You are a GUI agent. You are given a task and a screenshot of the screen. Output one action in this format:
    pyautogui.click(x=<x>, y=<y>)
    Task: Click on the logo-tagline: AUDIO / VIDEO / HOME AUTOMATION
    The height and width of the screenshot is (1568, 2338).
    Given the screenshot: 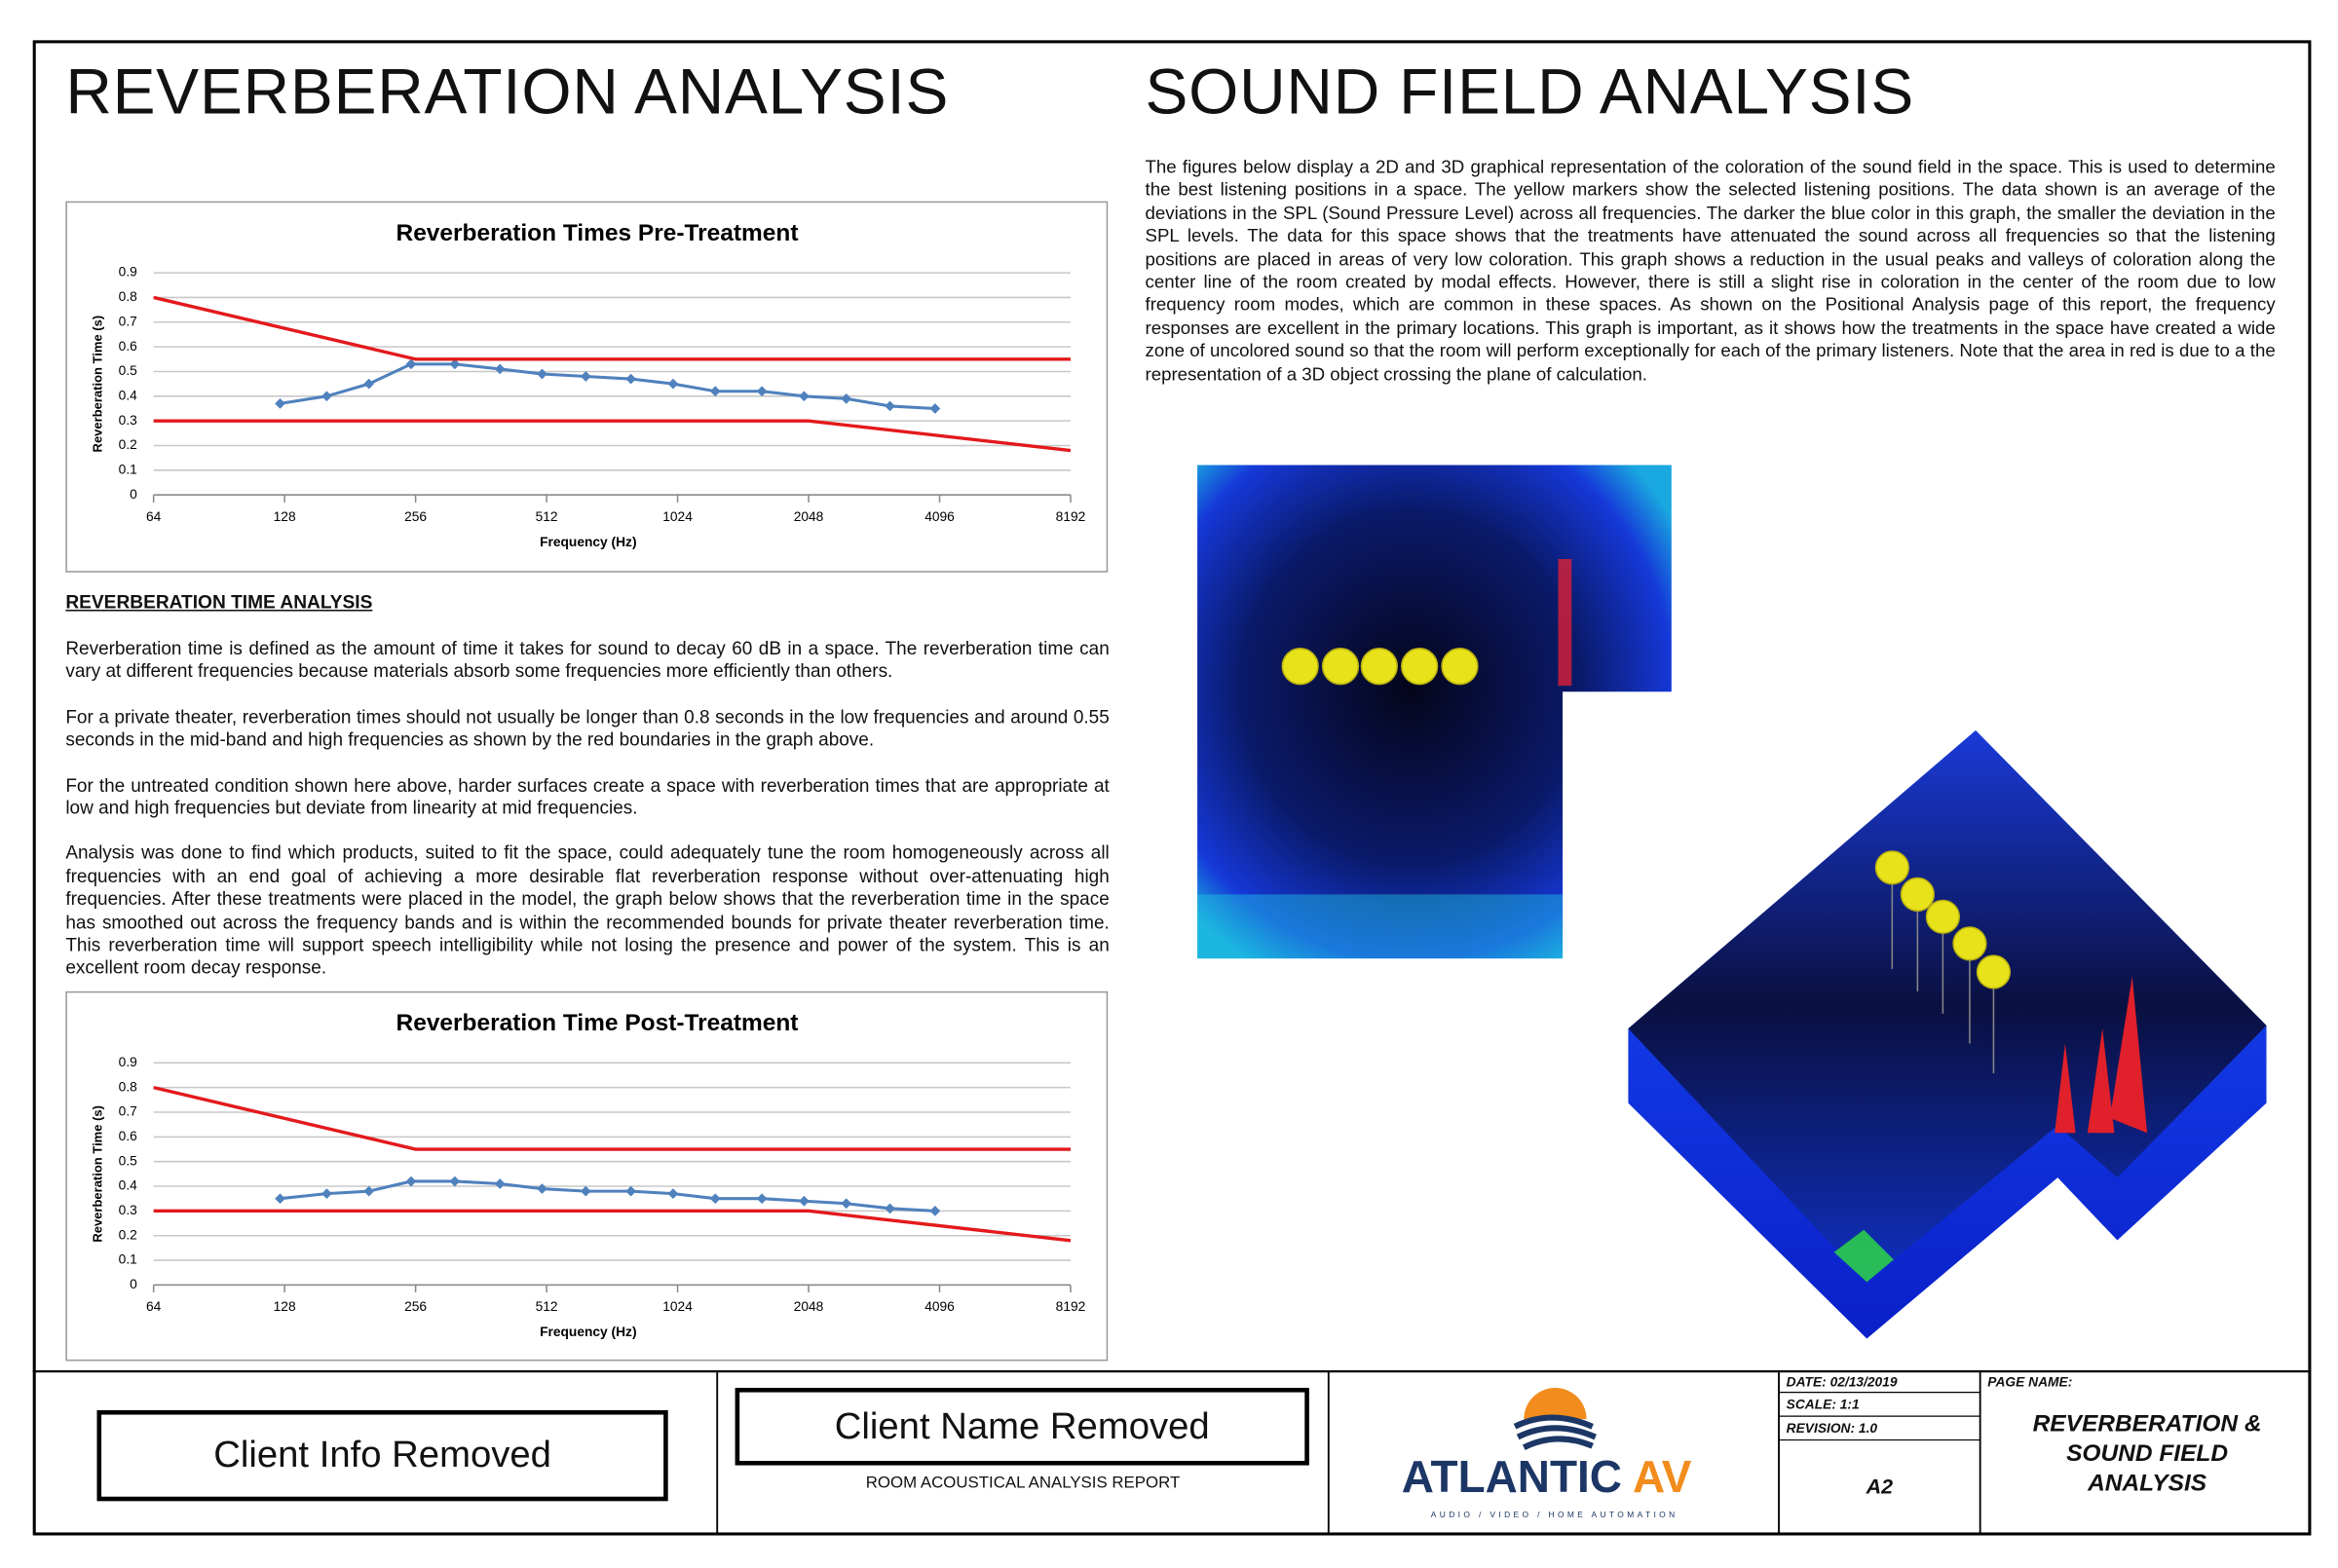 What is the action you would take?
    pyautogui.click(x=1554, y=1516)
    